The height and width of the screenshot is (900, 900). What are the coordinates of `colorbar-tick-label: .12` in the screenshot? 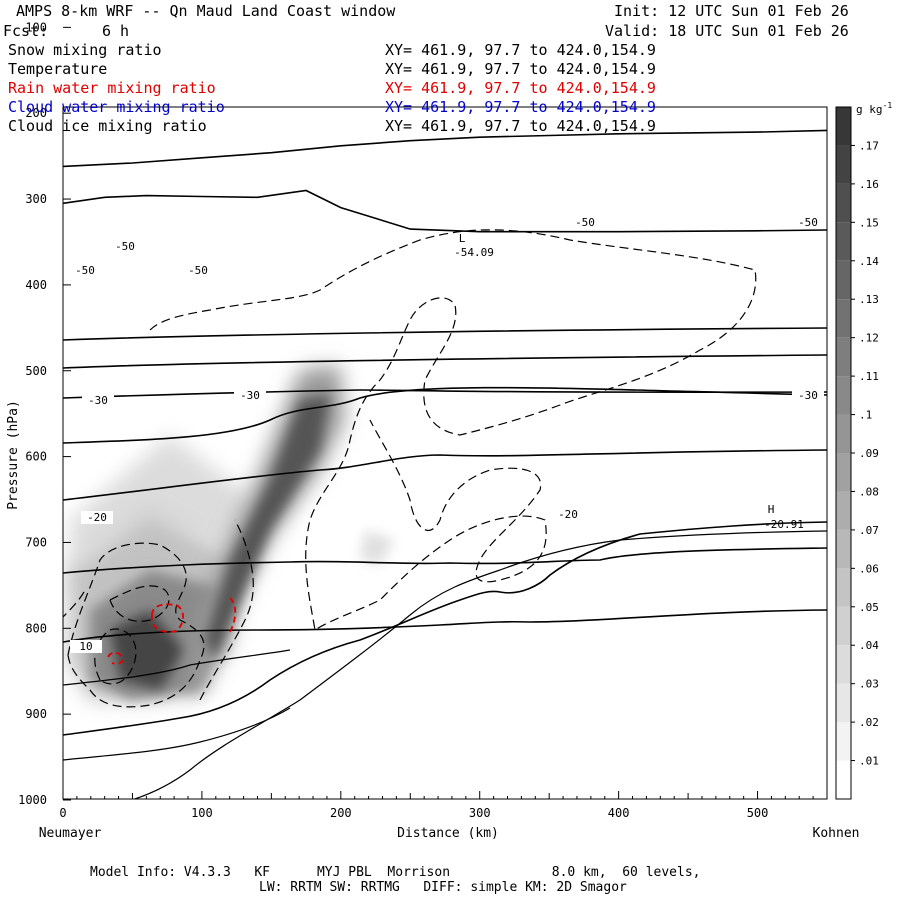 It's located at (869, 338).